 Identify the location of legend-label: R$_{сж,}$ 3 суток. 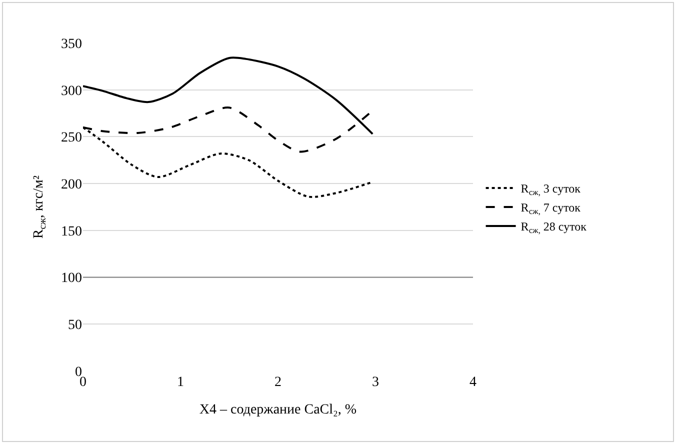
(550, 190).